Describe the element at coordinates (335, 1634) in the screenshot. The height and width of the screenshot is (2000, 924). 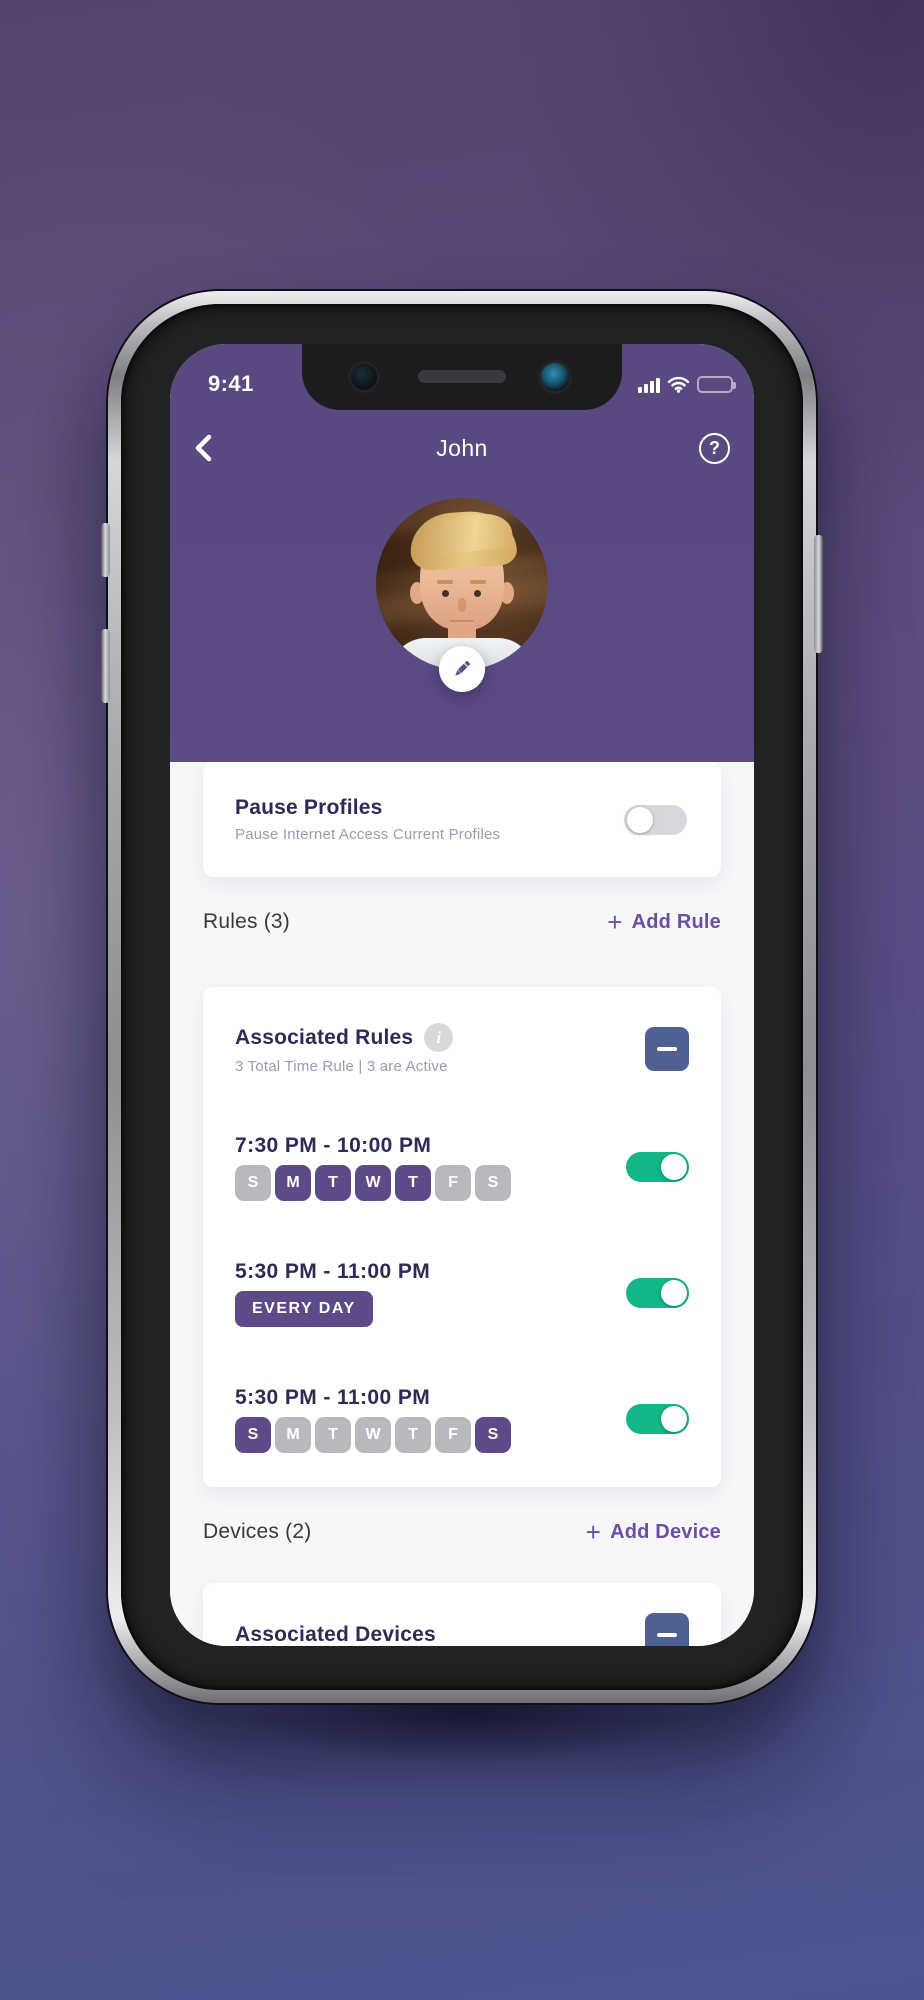
I see `associated-devices-title: Associated Devices` at that location.